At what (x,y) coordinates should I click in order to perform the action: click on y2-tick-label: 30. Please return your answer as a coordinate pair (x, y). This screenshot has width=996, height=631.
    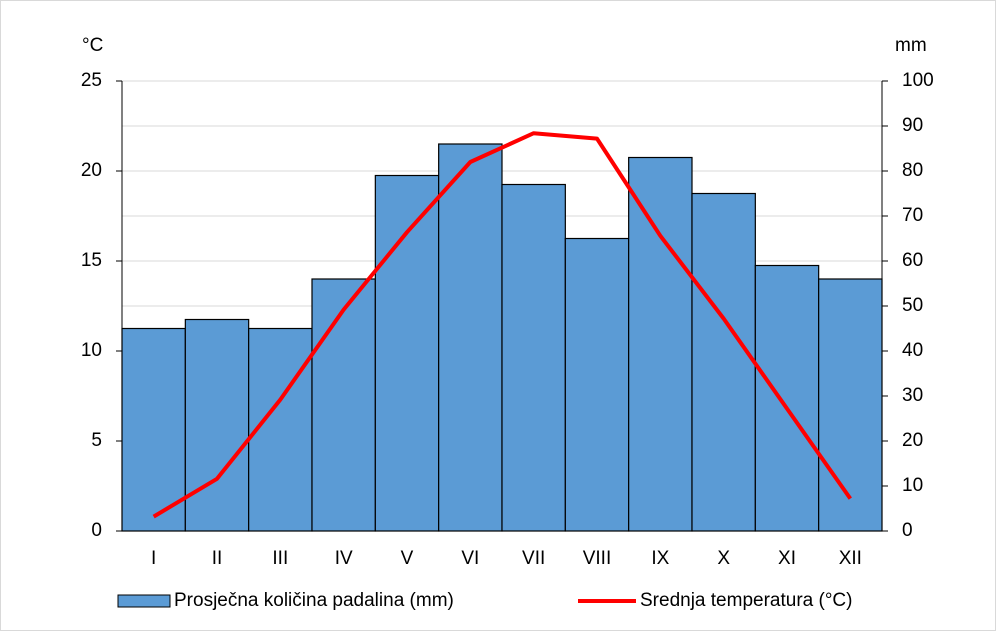
    Looking at the image, I should click on (912, 395).